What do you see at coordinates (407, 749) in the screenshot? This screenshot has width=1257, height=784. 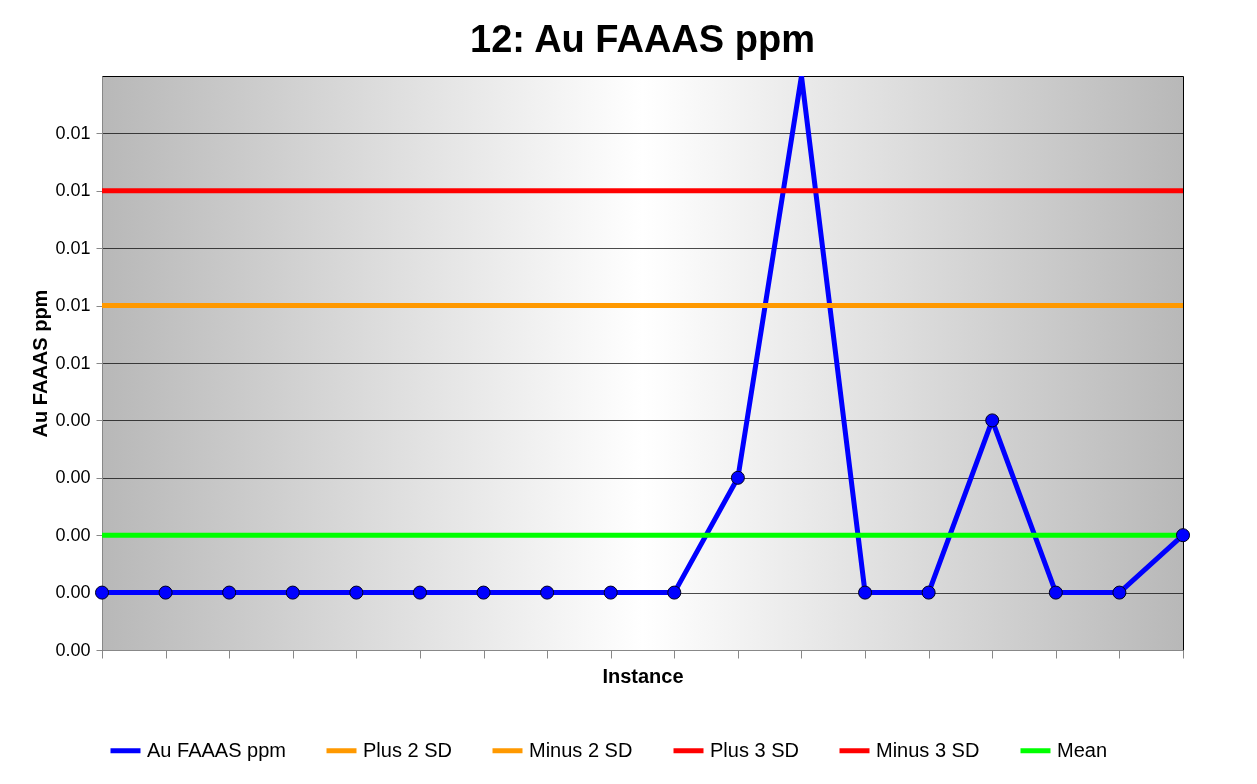 I see `legend-label: Plus 2 SD` at bounding box center [407, 749].